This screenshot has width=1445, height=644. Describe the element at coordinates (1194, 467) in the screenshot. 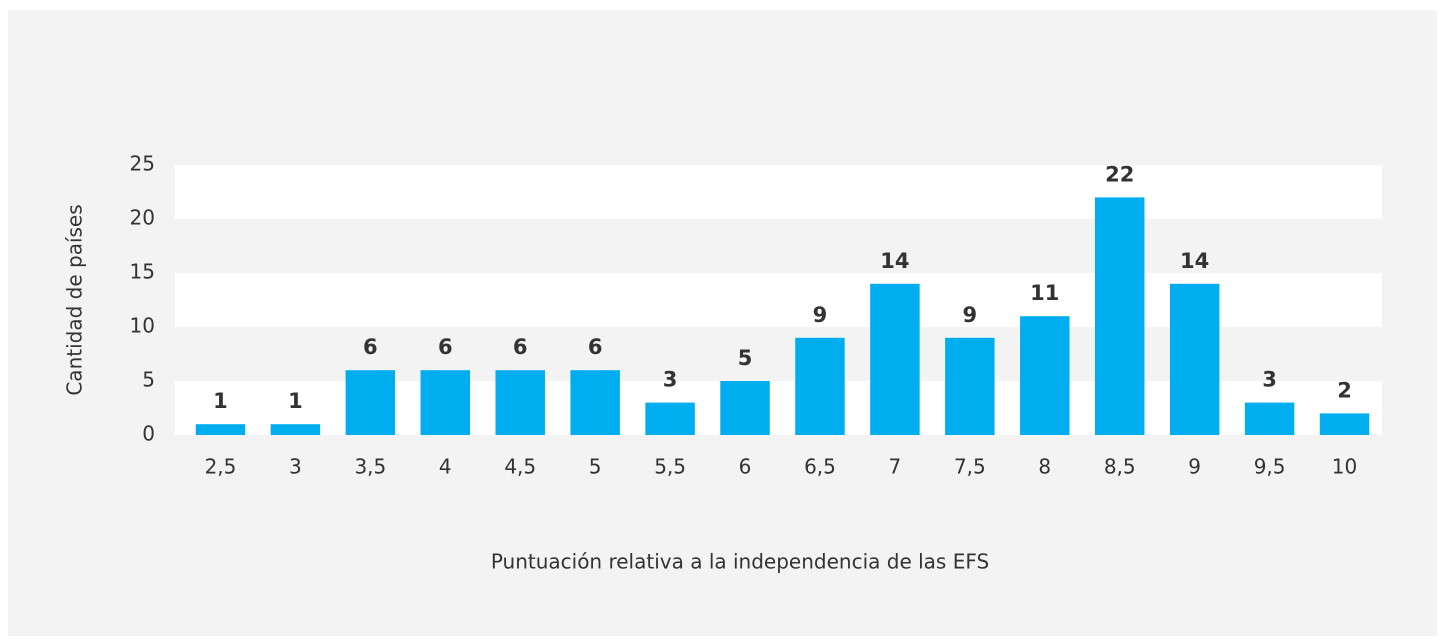

I see `x-tick-label: 9` at that location.